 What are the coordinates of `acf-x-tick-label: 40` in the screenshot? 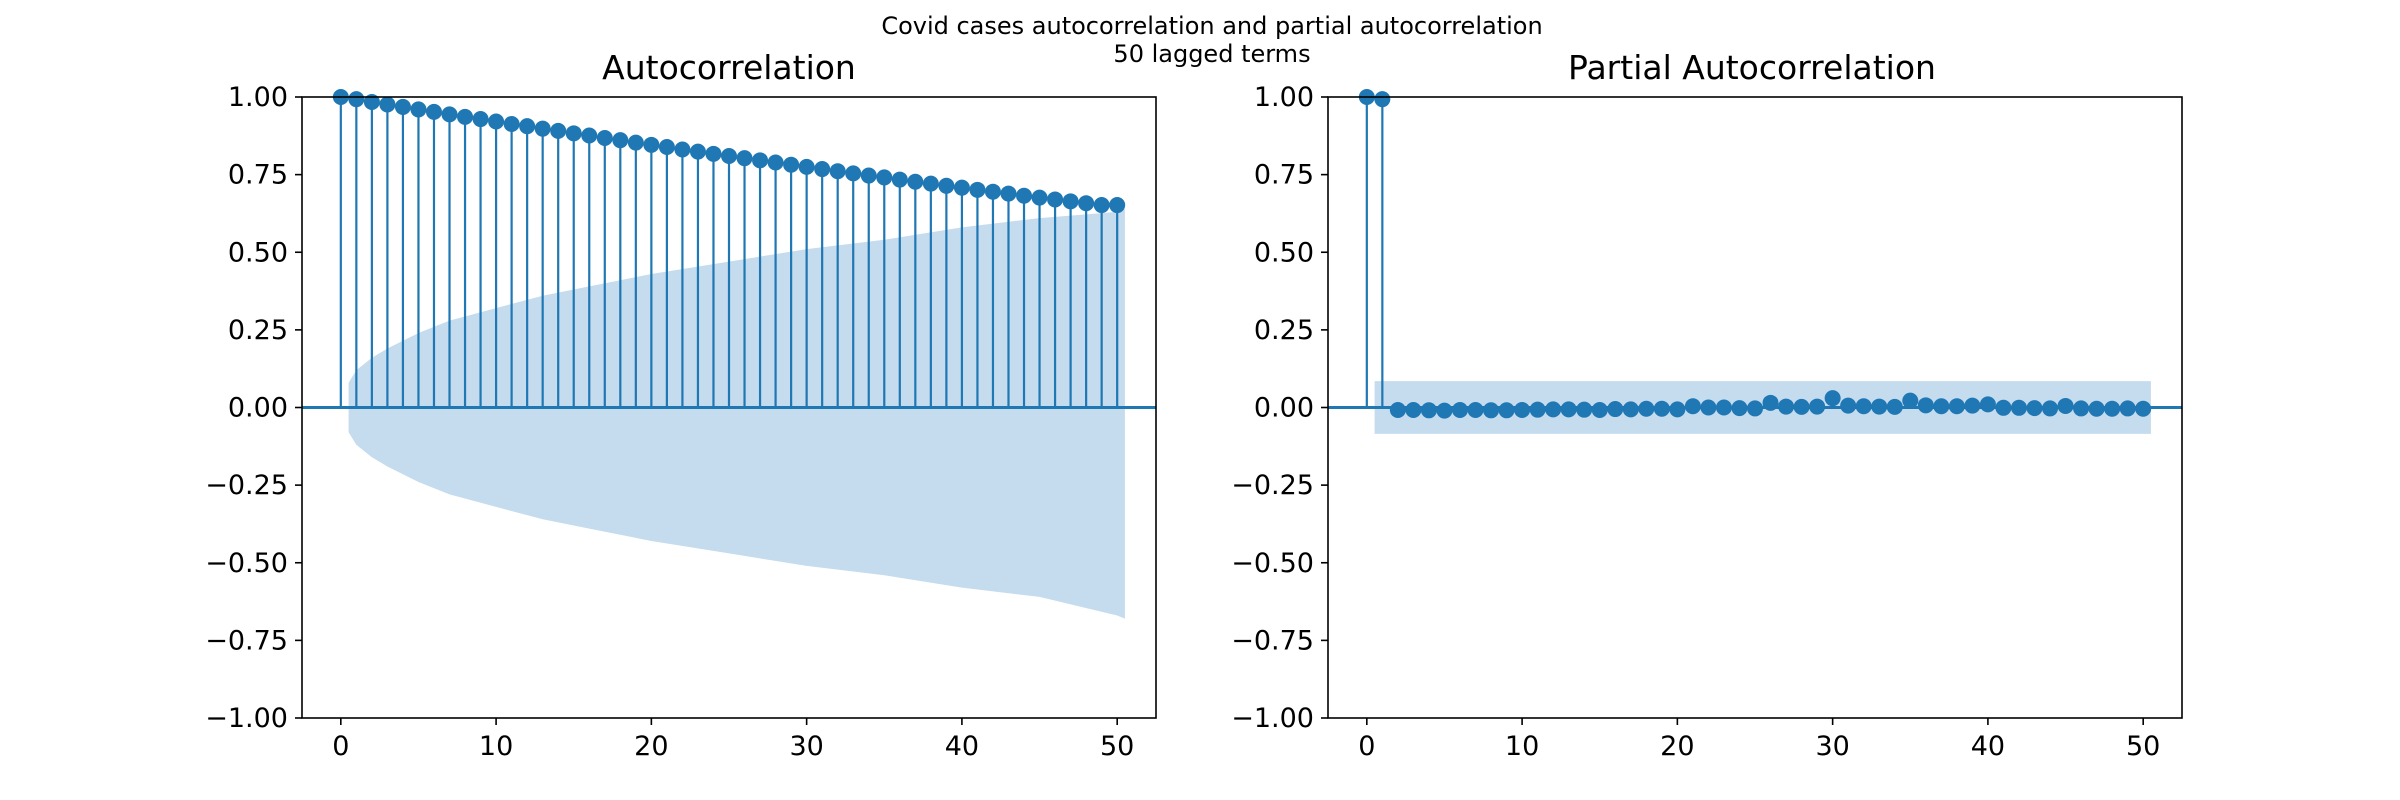 It's located at (962, 746).